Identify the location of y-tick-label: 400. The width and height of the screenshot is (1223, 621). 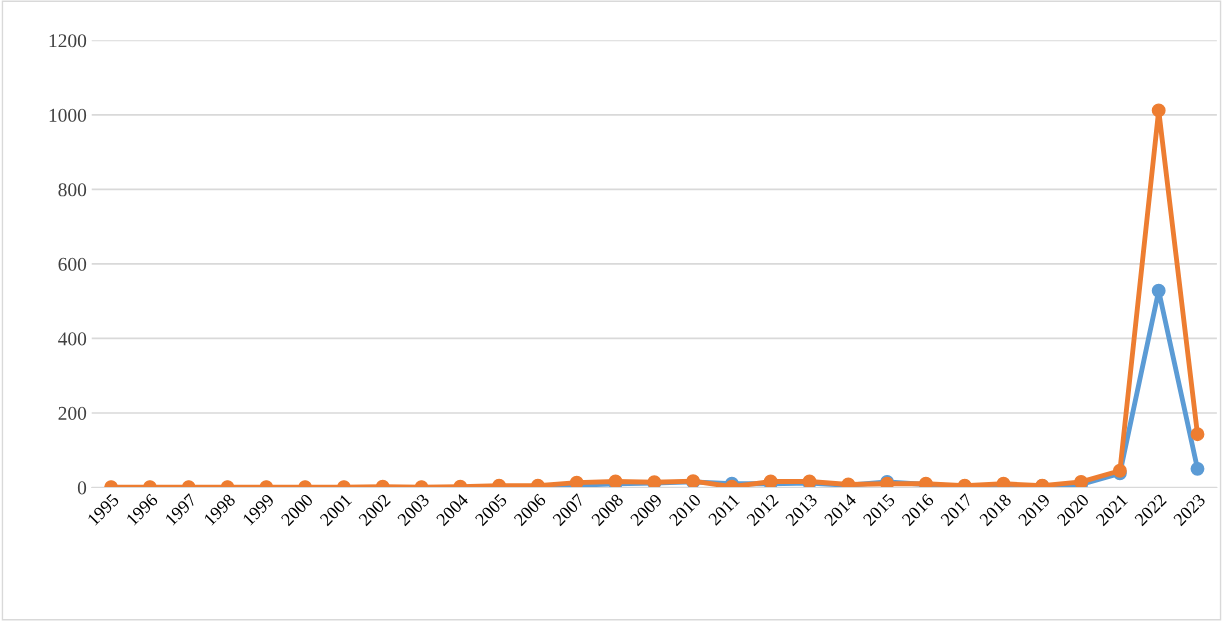
(72, 339).